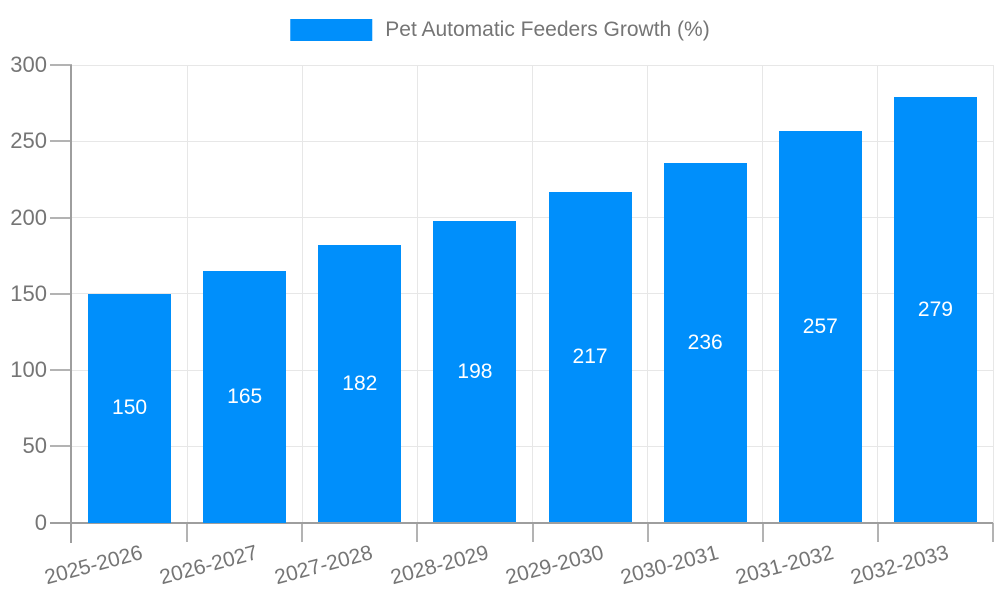 Image resolution: width=1000 pixels, height=600 pixels. I want to click on bar: 257, so click(820, 326).